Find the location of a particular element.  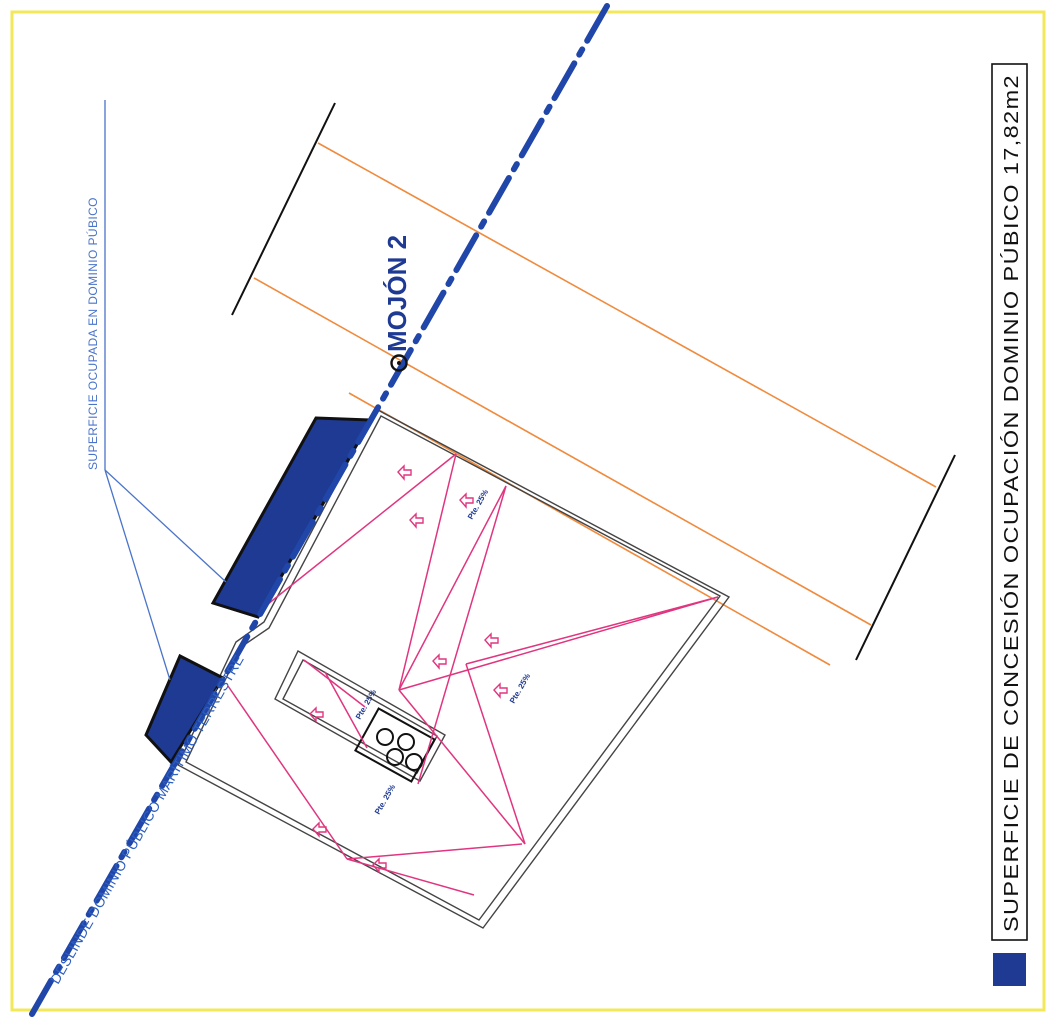

occupied-surfaces is located at coordinates (259, 590).